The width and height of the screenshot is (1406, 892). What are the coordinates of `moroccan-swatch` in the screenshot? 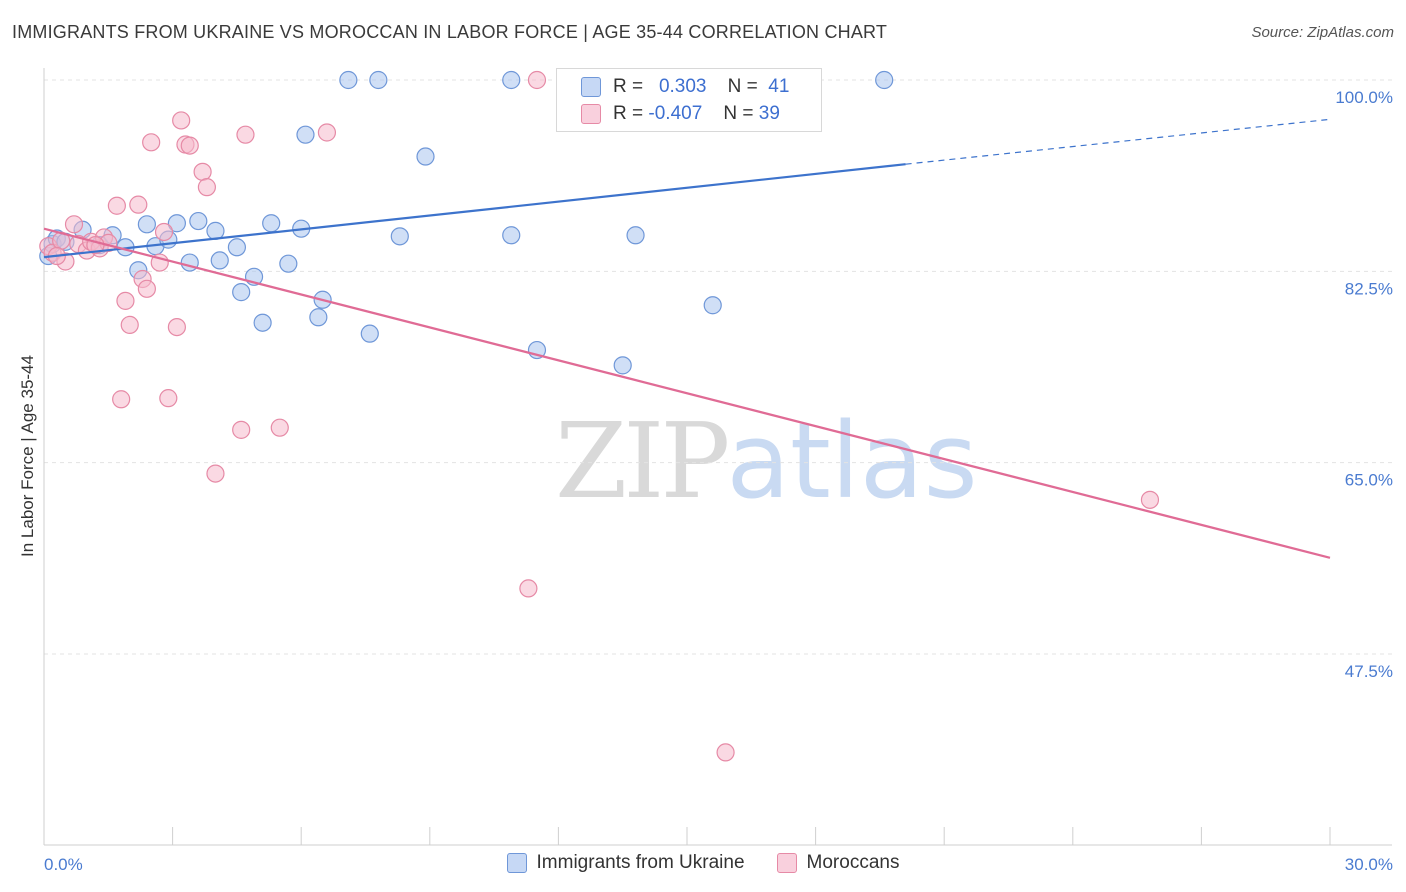 It's located at (591, 114).